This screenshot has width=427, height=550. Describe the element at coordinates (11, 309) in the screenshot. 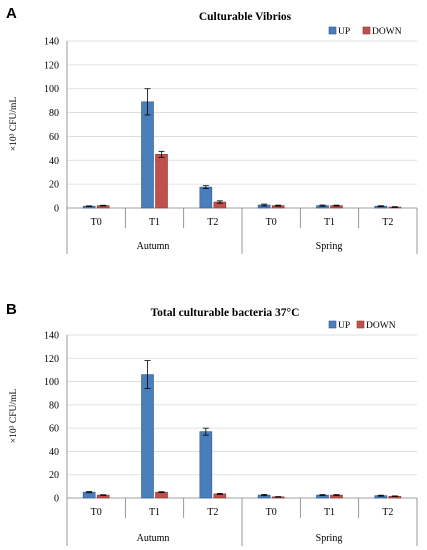

I see `panel-letter: B` at that location.